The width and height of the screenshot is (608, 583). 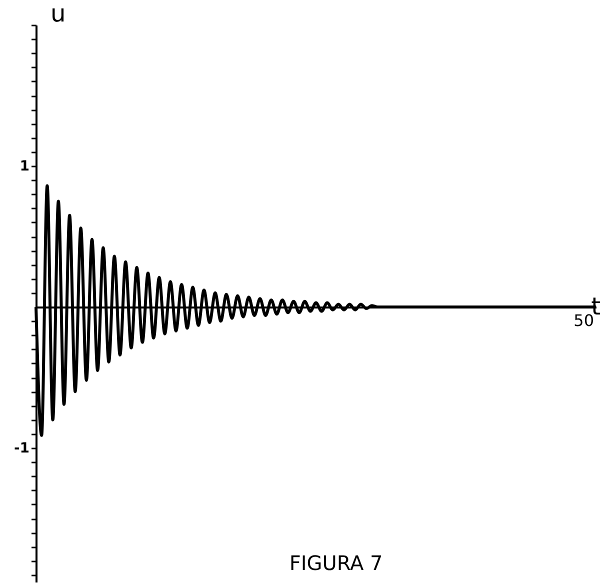 What do you see at coordinates (22, 448) in the screenshot?
I see `y-tick-label: -1` at bounding box center [22, 448].